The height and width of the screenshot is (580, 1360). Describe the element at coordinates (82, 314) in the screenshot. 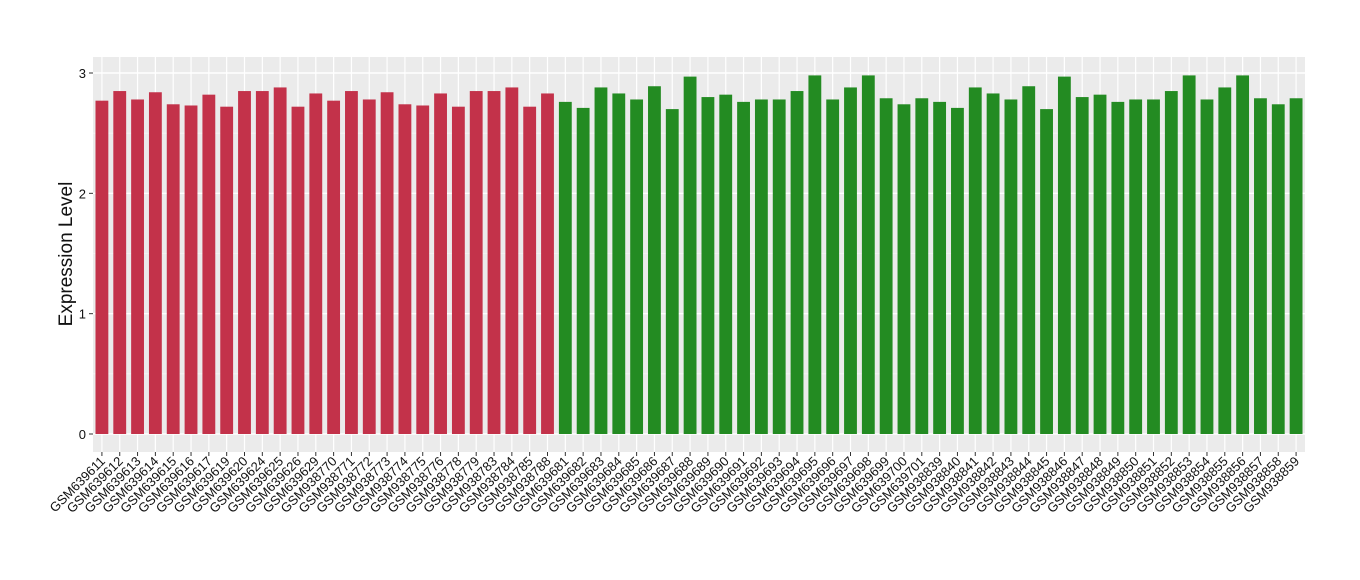

I see `y-tick-label: 1` at that location.